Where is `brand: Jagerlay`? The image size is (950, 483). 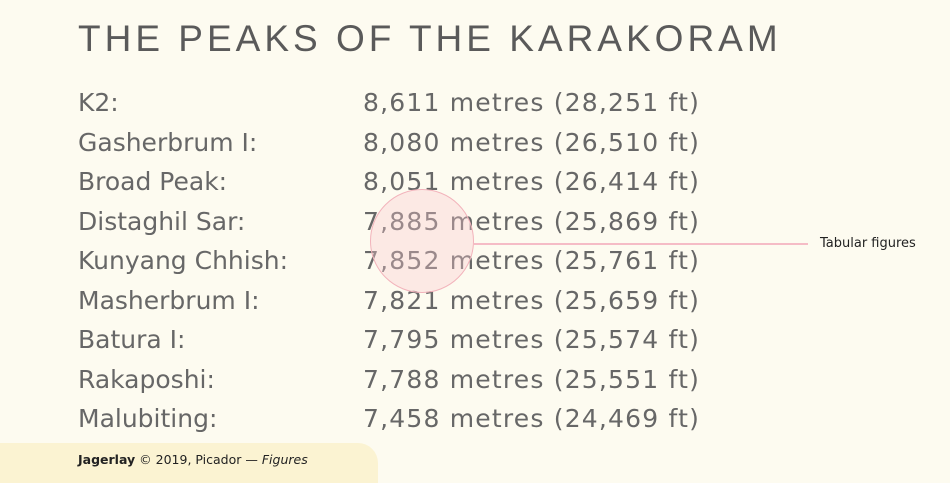 brand: Jagerlay is located at coordinates (107, 459).